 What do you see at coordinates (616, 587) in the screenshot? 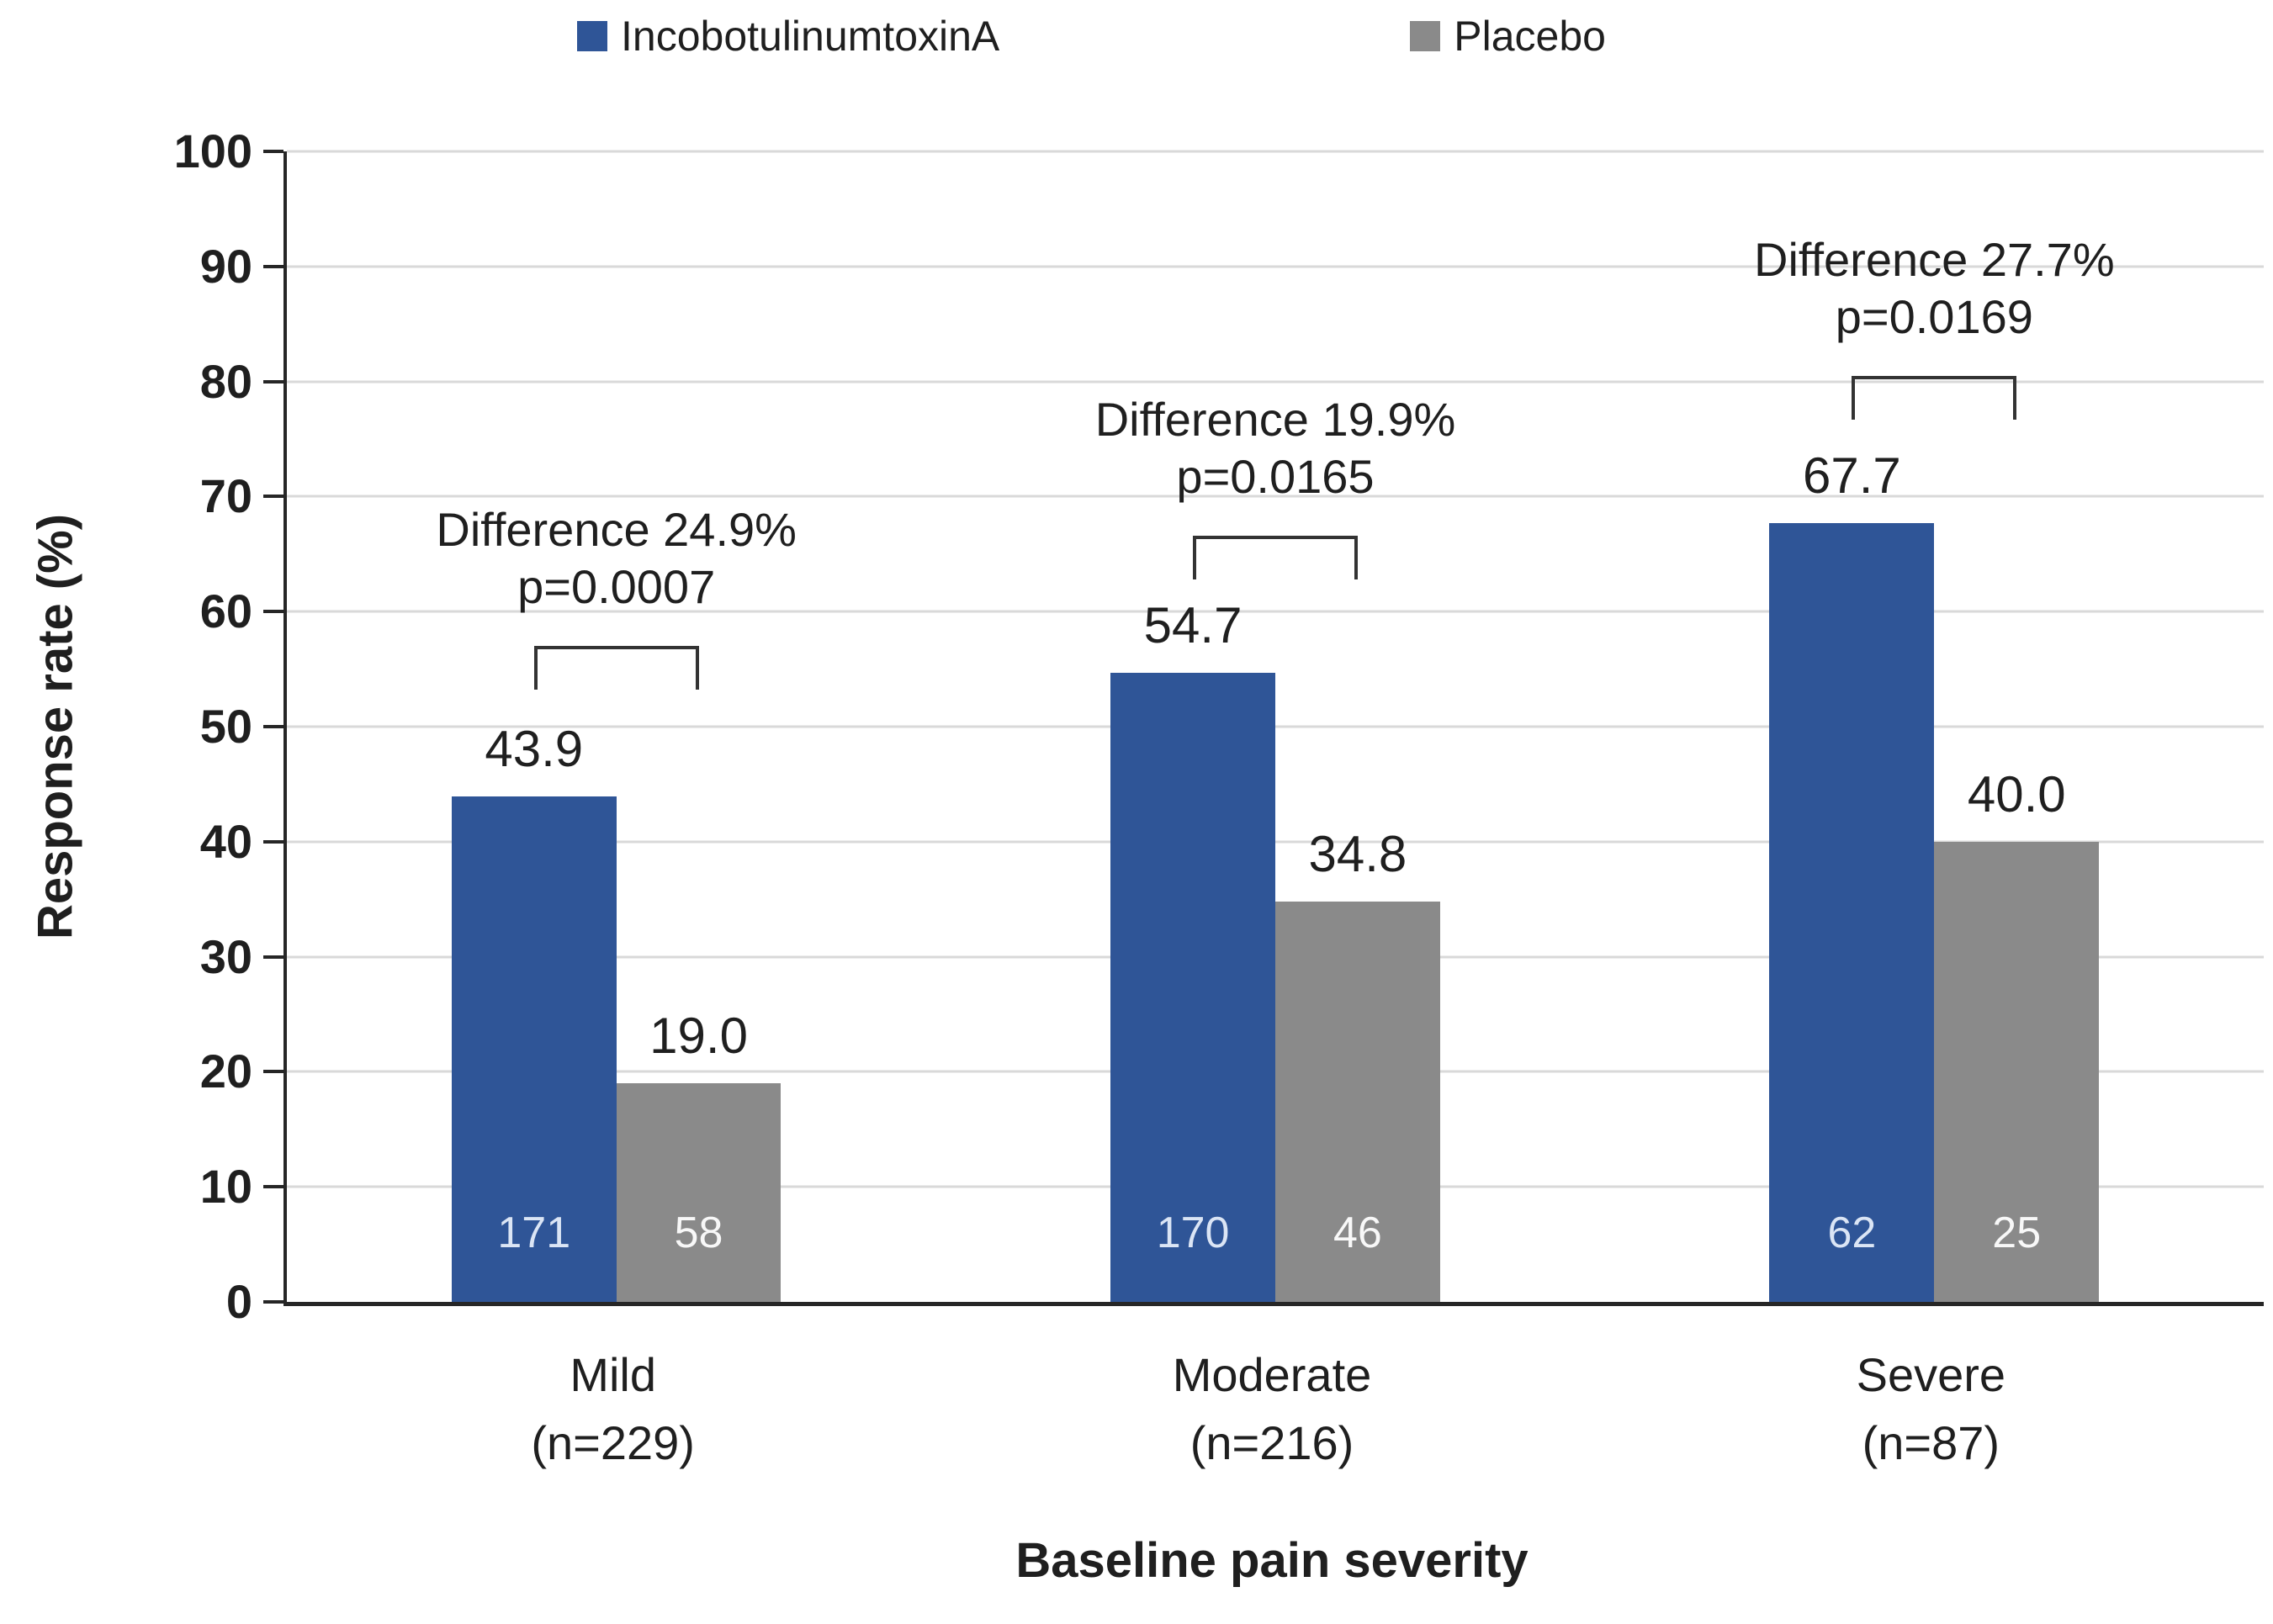
I see `p-value-annotation: p=0.0007` at bounding box center [616, 587].